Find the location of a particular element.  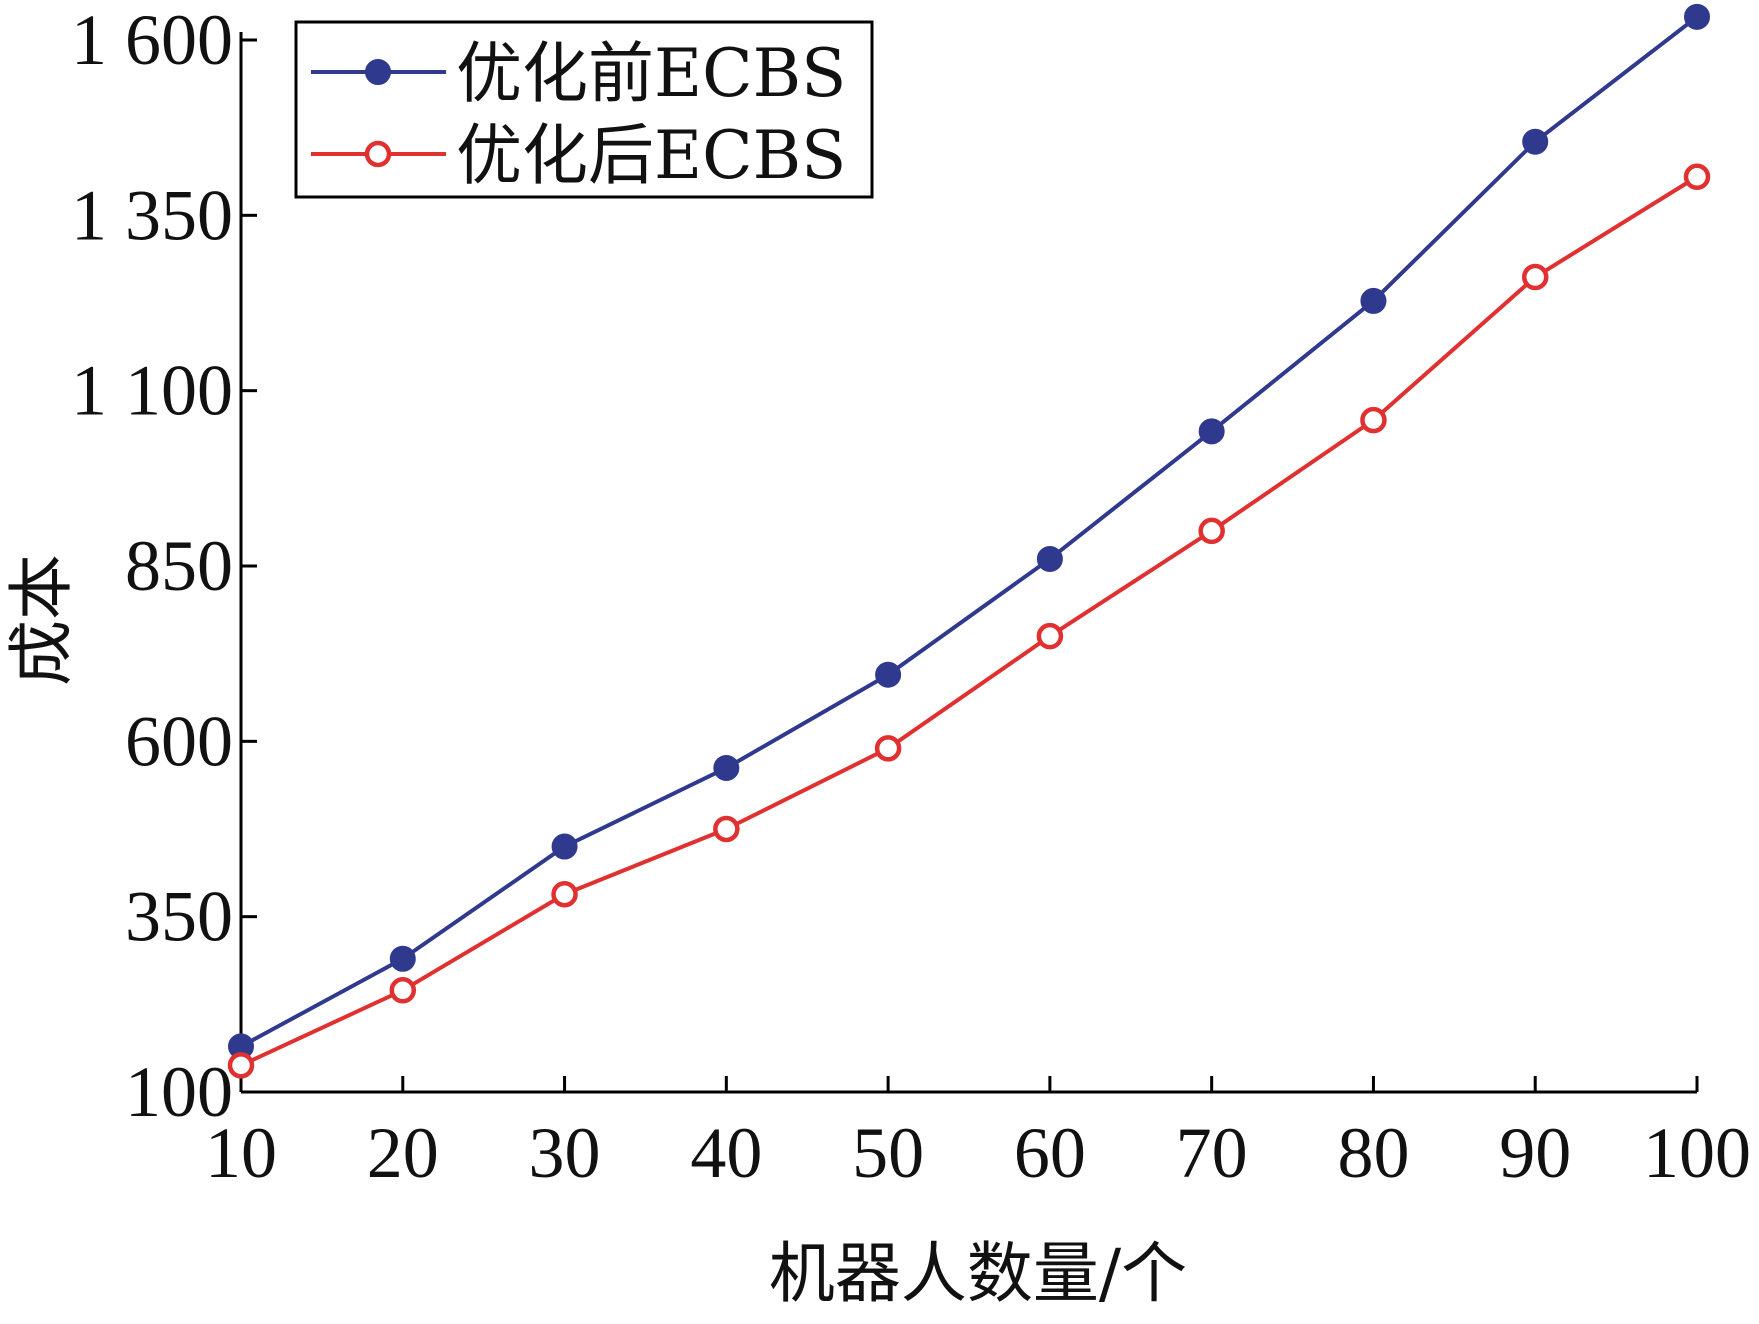

x-tick-label: 40 is located at coordinates (726, 1153).